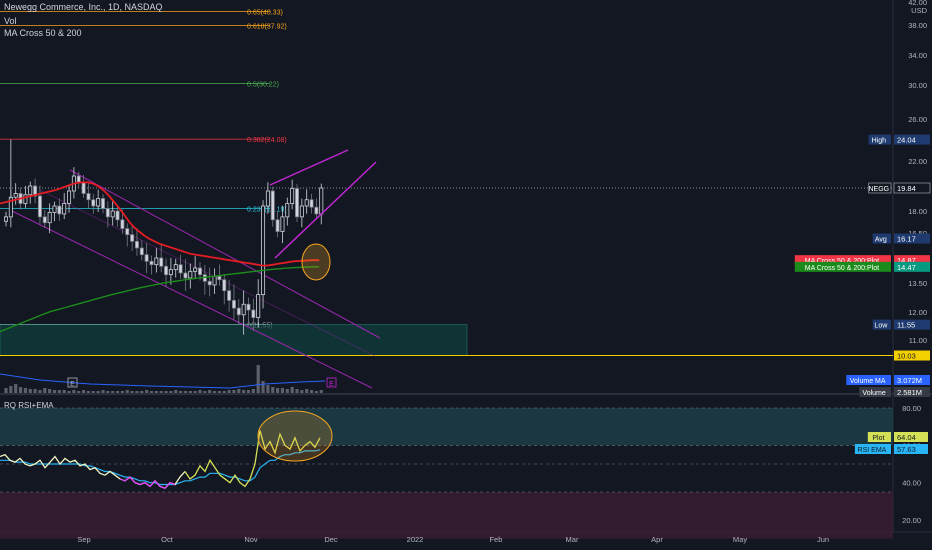 The image size is (932, 550). Describe the element at coordinates (263, 84) in the screenshot. I see `fib-level-label: 0.5(30.22)` at that location.